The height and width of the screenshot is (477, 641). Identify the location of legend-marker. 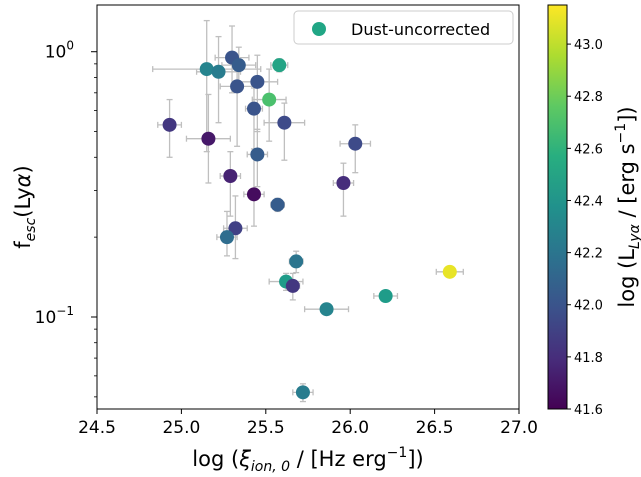
(319, 29).